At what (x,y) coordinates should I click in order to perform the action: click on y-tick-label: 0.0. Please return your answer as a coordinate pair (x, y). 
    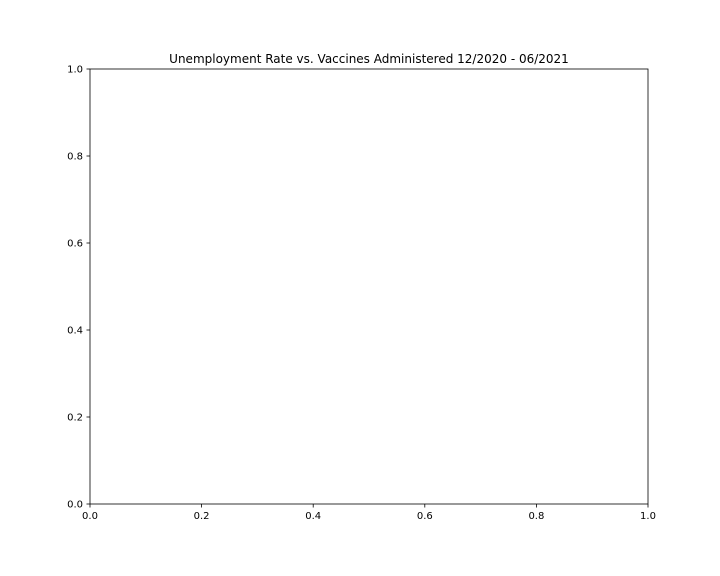
    Looking at the image, I should click on (75, 505).